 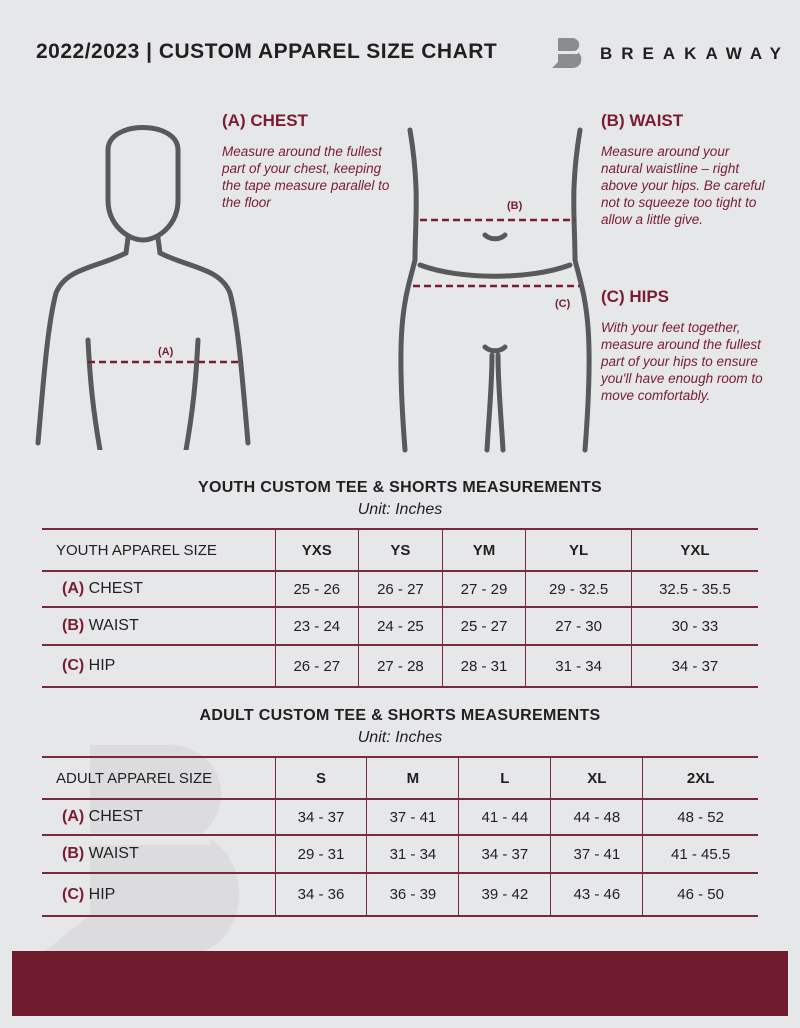 What do you see at coordinates (400, 509) in the screenshot?
I see `youth-unit: Unit: Inches` at bounding box center [400, 509].